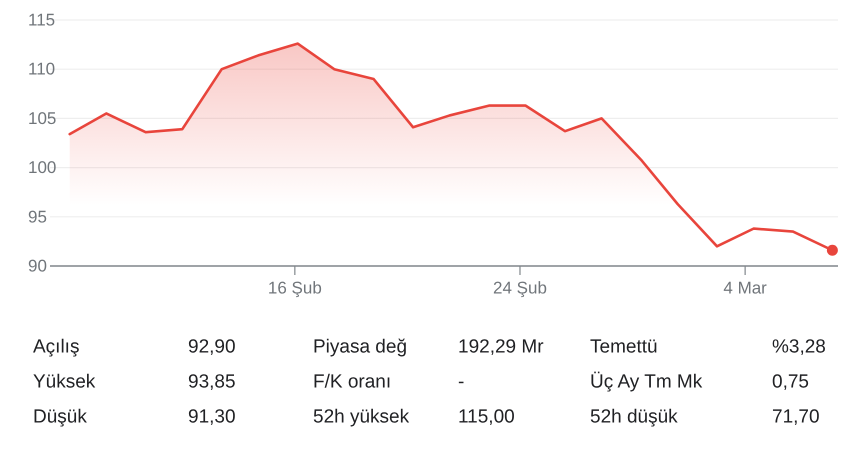 This screenshot has width=852, height=457. I want to click on text: 91,30, so click(212, 417).